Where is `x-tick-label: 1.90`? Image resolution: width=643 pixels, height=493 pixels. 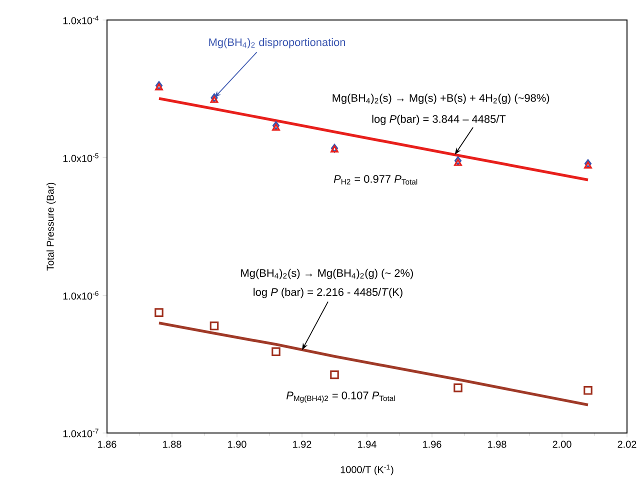
x-tick-label: 1.90 is located at coordinates (237, 444).